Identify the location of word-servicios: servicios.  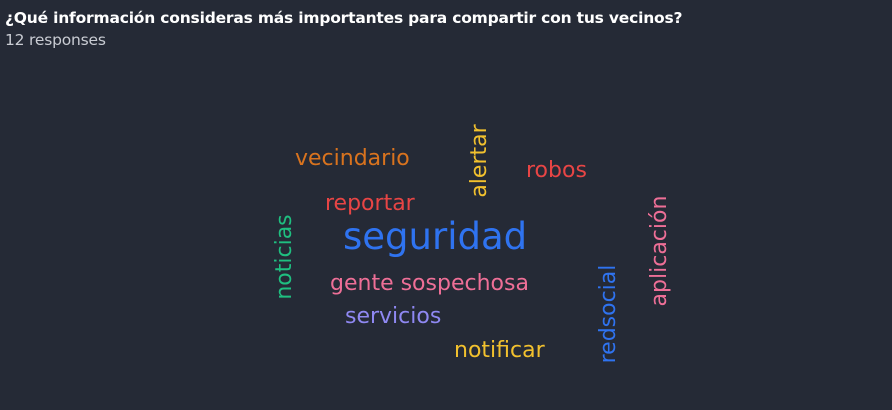
(393, 316).